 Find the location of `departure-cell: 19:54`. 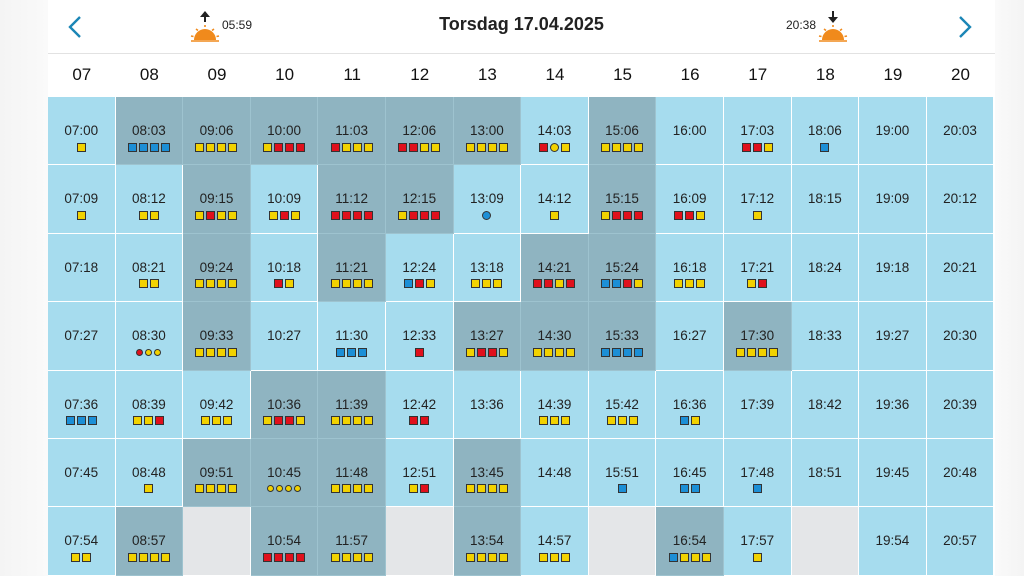

departure-cell: 19:54 is located at coordinates (893, 541).